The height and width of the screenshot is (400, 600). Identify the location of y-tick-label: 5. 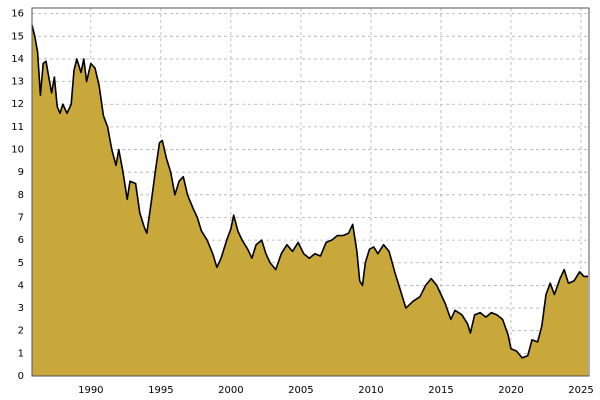
(21, 263).